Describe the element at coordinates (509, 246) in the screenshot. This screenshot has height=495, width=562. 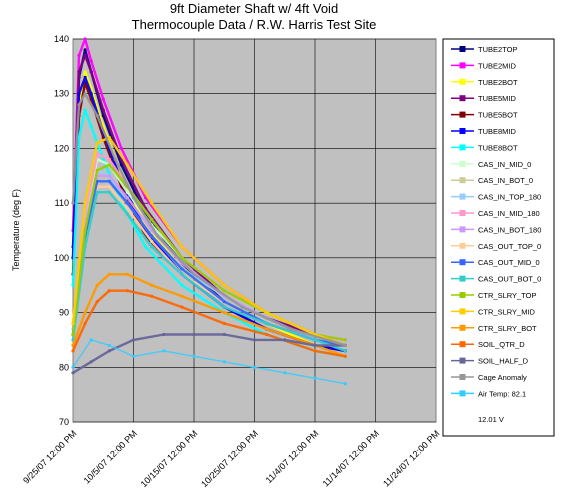
I see `legend-entry: CAS_OUT_TOP_0` at that location.